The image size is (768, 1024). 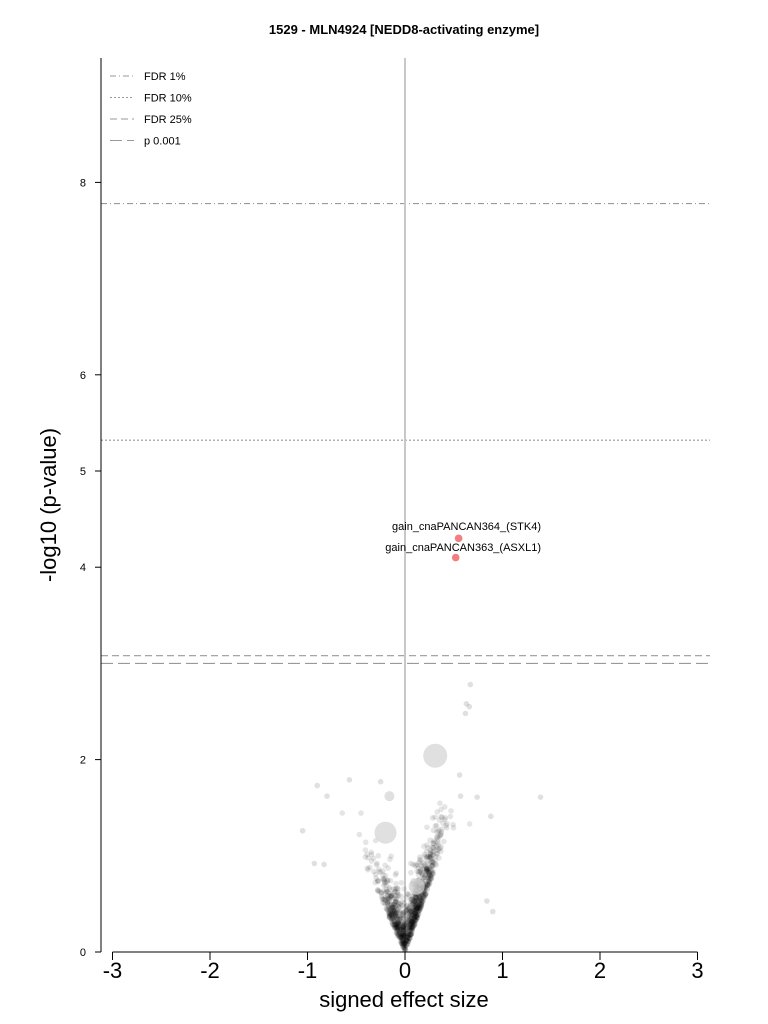 I want to click on highlighted-point, so click(x=455, y=557).